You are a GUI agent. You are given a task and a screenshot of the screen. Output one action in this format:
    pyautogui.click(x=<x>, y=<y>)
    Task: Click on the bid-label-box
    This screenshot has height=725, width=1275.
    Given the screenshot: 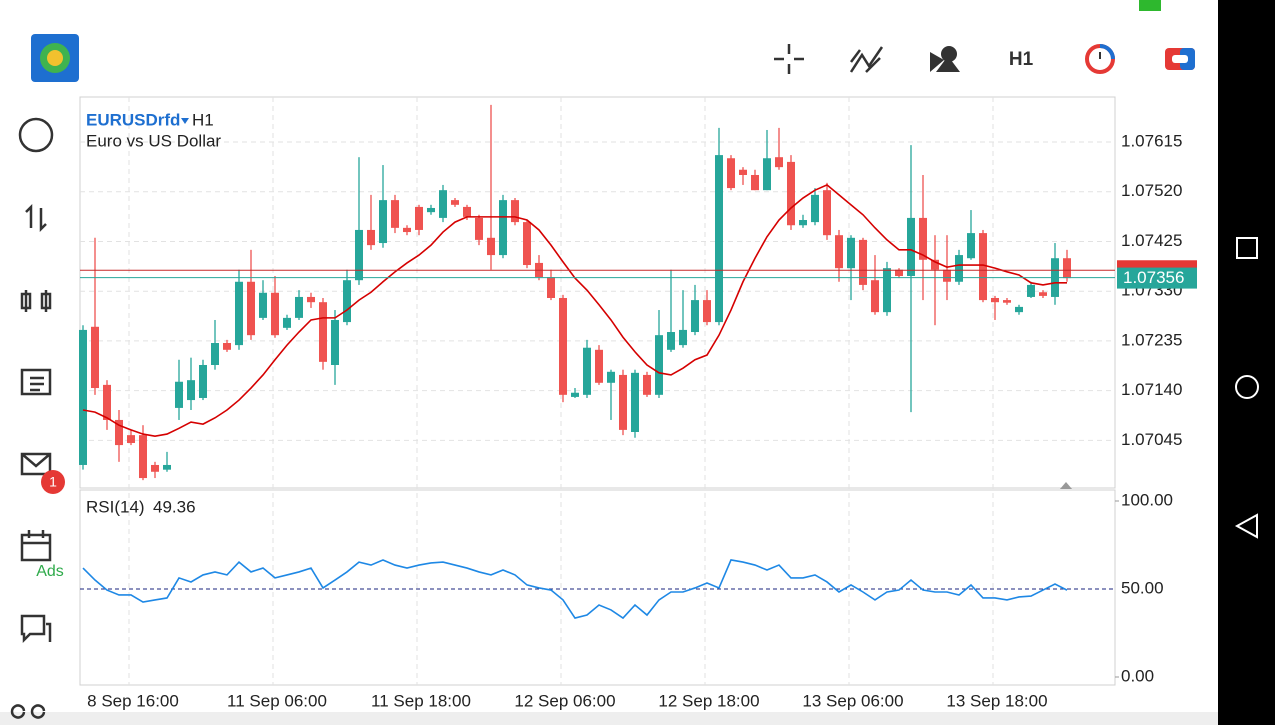 What is the action you would take?
    pyautogui.click(x=1157, y=278)
    